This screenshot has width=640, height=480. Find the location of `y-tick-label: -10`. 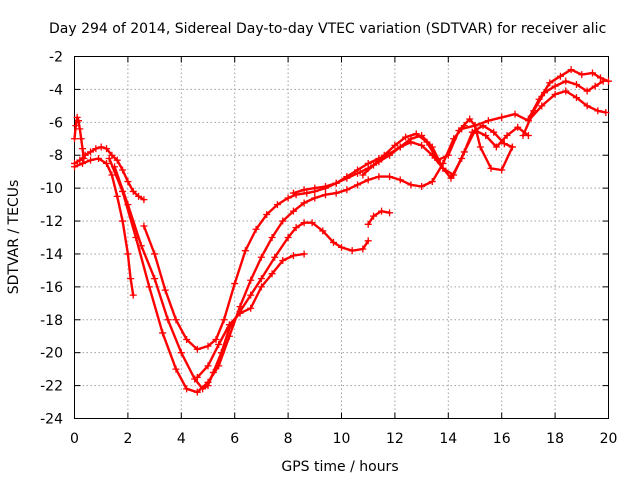

y-tick-label: -10 is located at coordinates (51, 189).